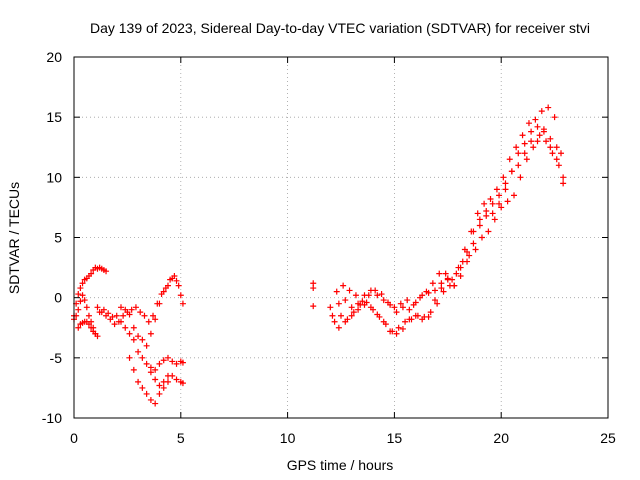  I want to click on x-tick-label: 25, so click(608, 438).